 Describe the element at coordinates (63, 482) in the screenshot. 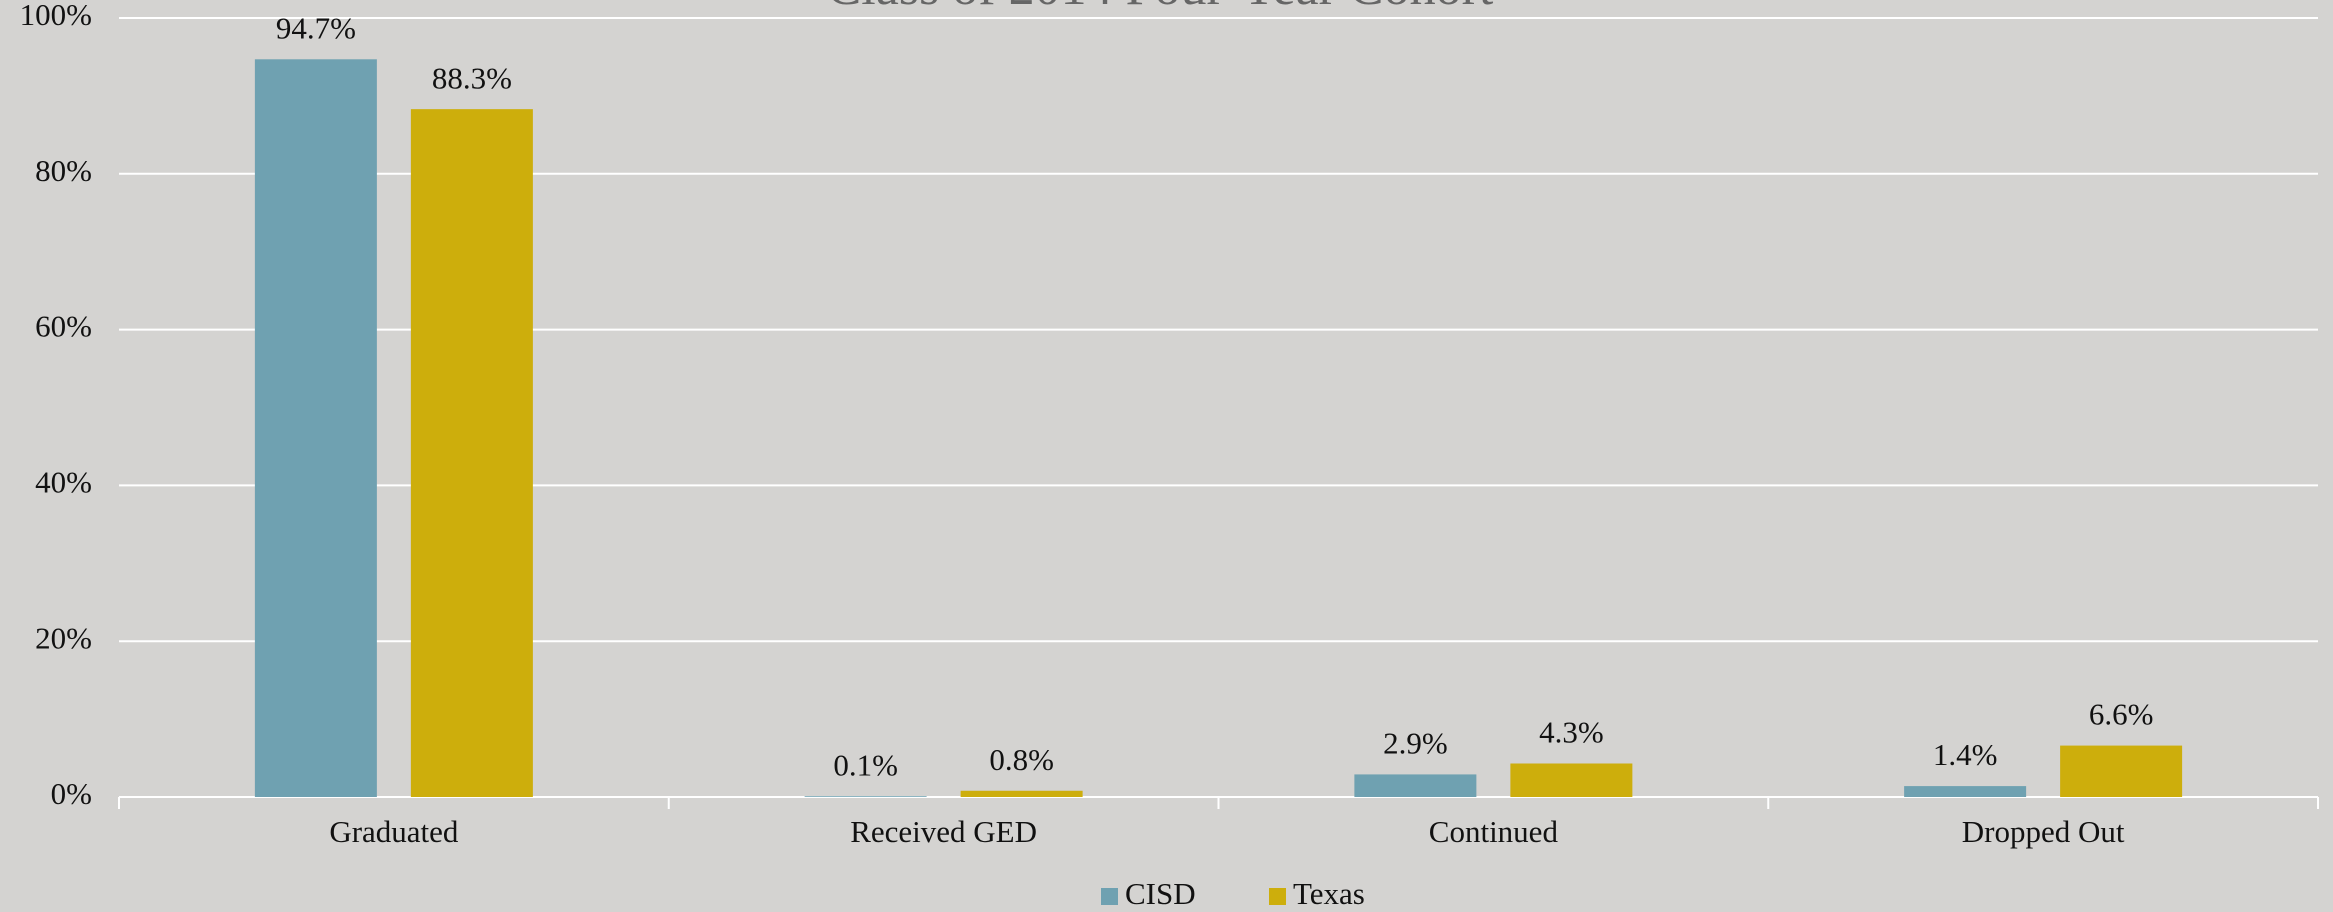

I see `y-tick-label: 40%` at that location.